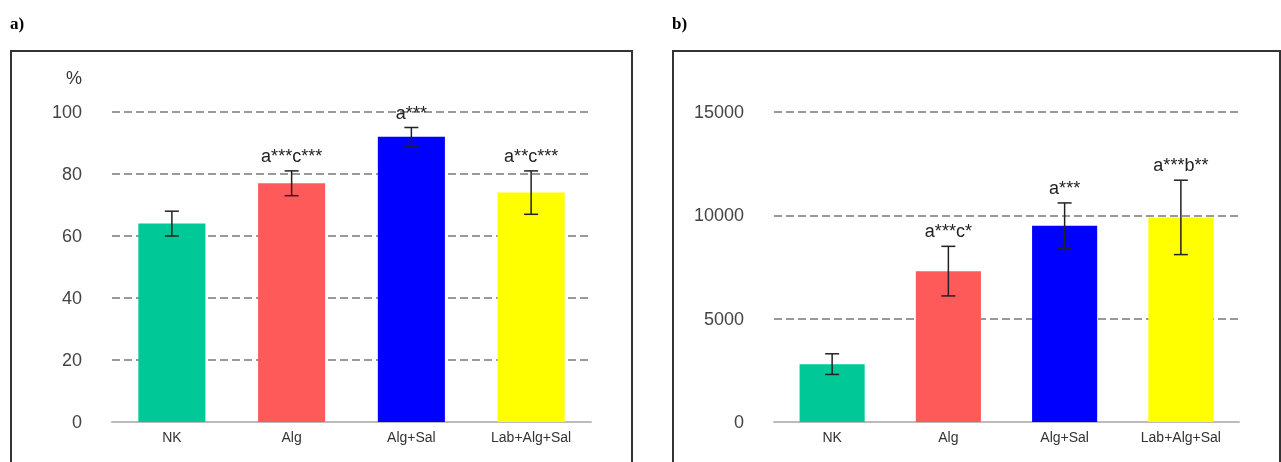 Image resolution: width=1281 pixels, height=462 pixels. What do you see at coordinates (718, 112) in the screenshot?
I see `y-tick-label: 15000` at bounding box center [718, 112].